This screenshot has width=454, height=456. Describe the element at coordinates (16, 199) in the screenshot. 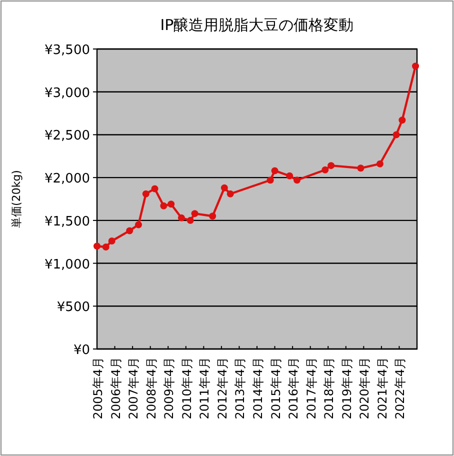

I see `y-axis-title: 単価(20kg)` at that location.